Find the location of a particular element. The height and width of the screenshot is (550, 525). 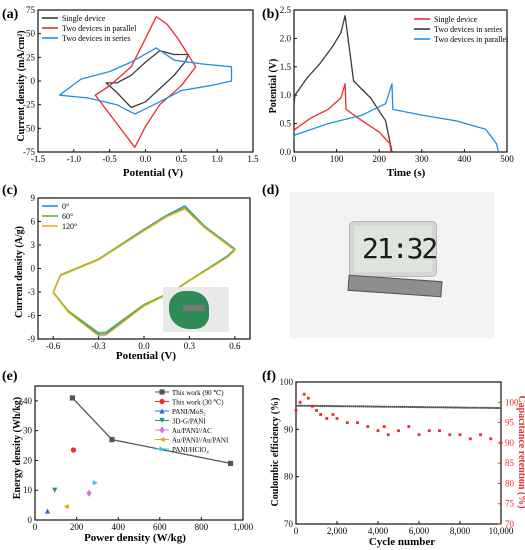

panel-a-xlabel: Potential (V) is located at coordinates (153, 173).